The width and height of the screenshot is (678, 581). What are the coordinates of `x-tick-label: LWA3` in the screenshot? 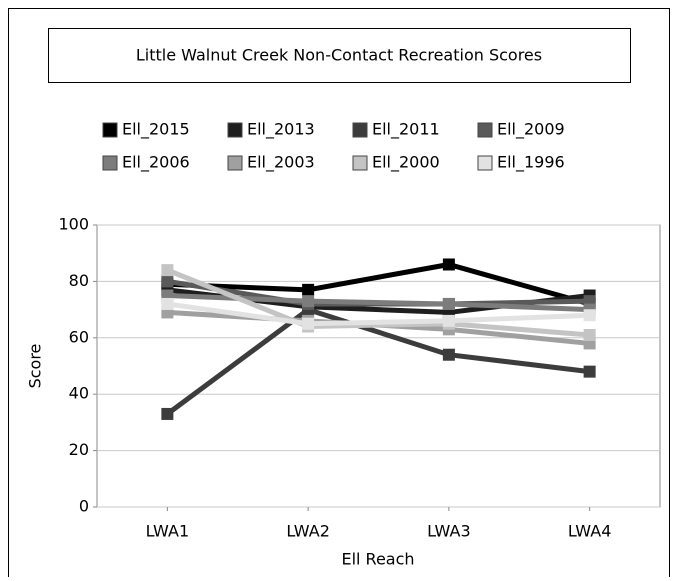 It's located at (449, 531).